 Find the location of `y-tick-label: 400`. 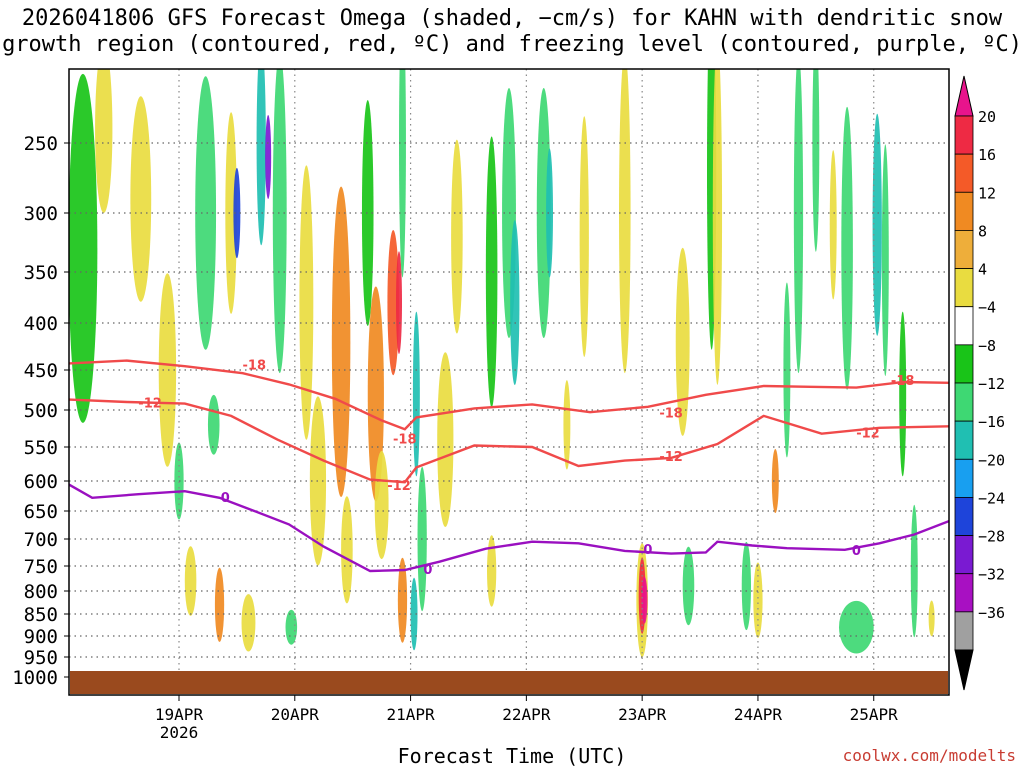

y-tick-label: 400 is located at coordinates (41, 324).